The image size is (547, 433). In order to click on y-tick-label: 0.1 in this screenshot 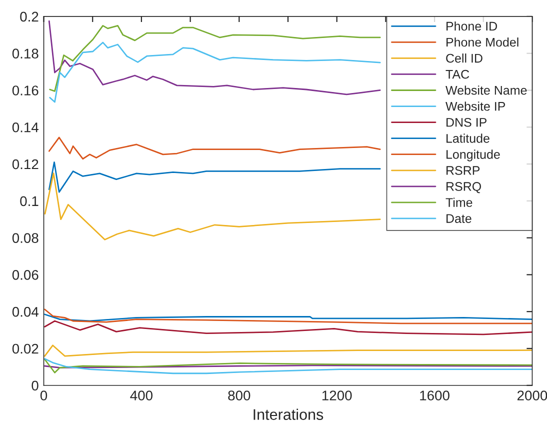, I will do `click(29, 201)`.